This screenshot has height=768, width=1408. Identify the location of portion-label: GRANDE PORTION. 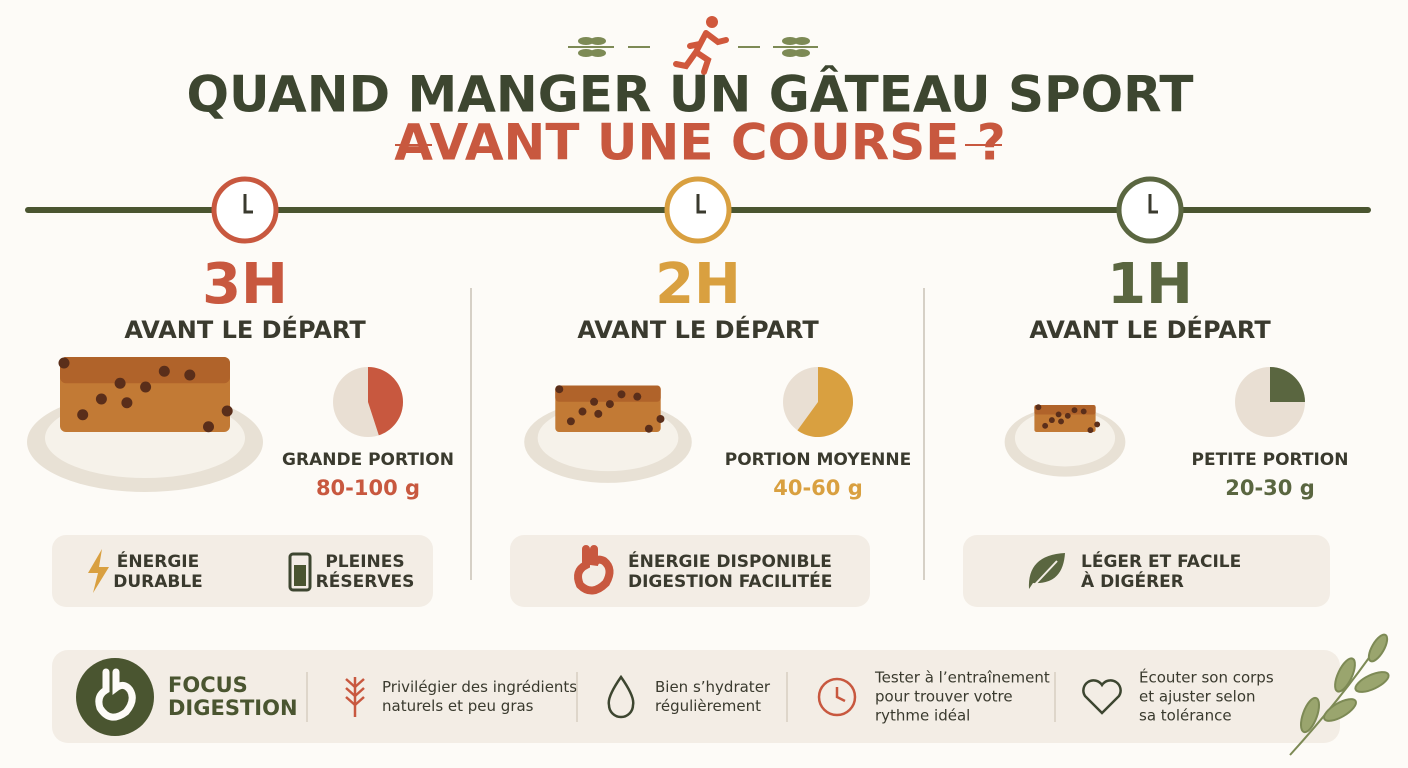
(368, 460).